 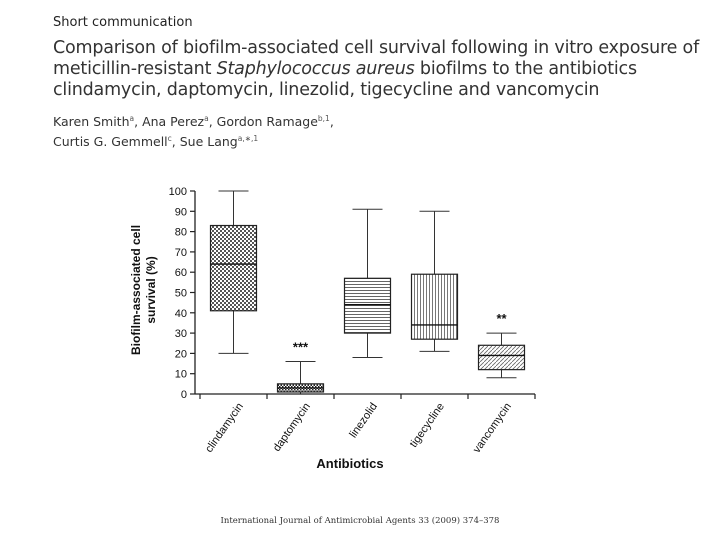 I want to click on y-tick-label: 40, so click(x=181, y=314).